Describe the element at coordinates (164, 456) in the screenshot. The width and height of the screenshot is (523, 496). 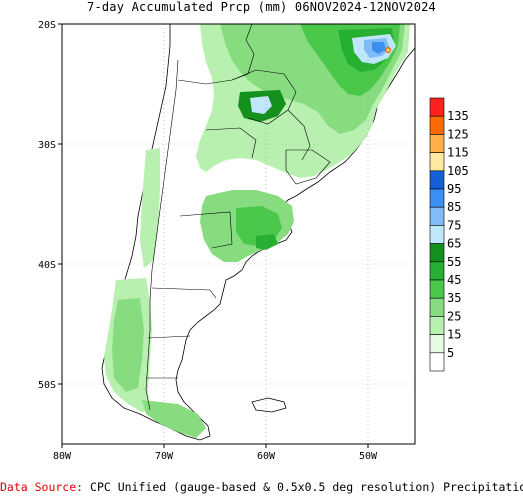
I see `lon-label: 70W` at that location.